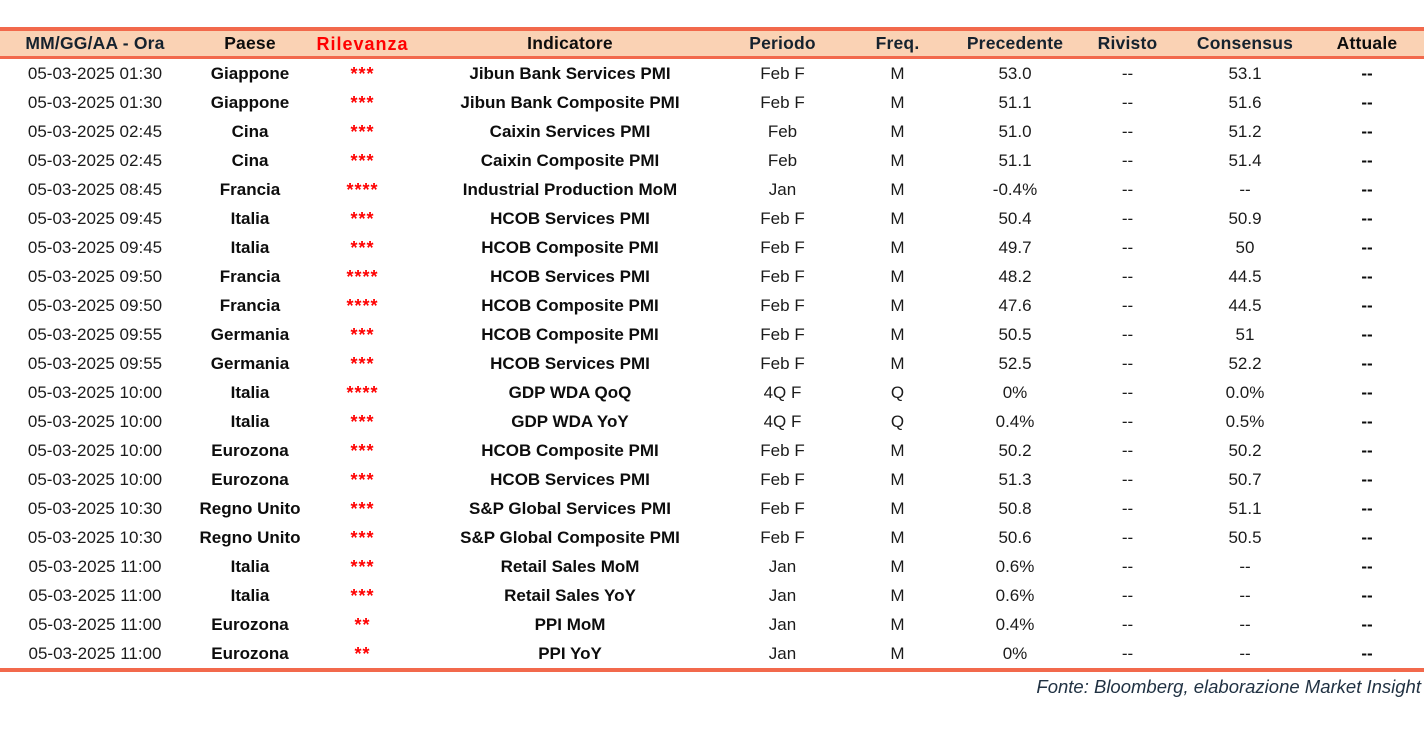  I want to click on cell-previous: 50.6, so click(1015, 537).